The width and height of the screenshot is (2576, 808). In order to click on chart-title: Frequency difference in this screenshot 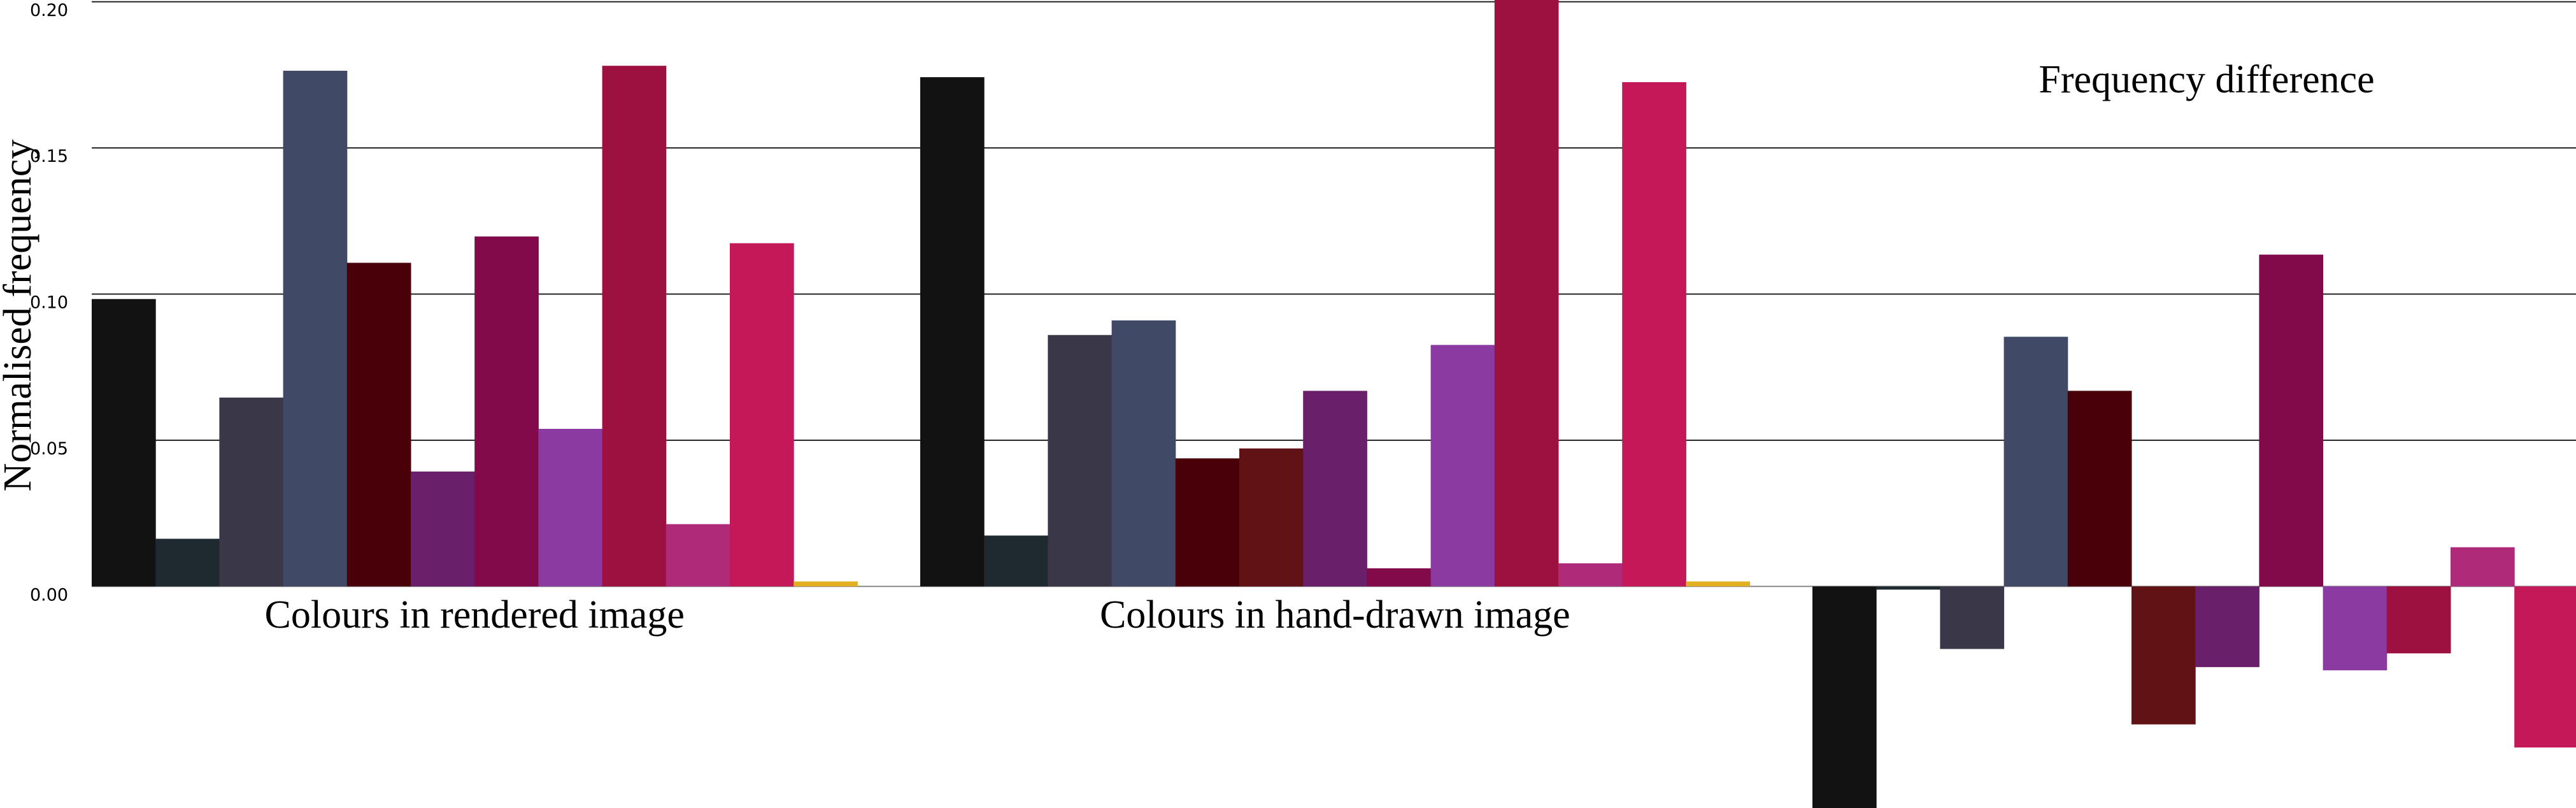, I will do `click(2207, 79)`.